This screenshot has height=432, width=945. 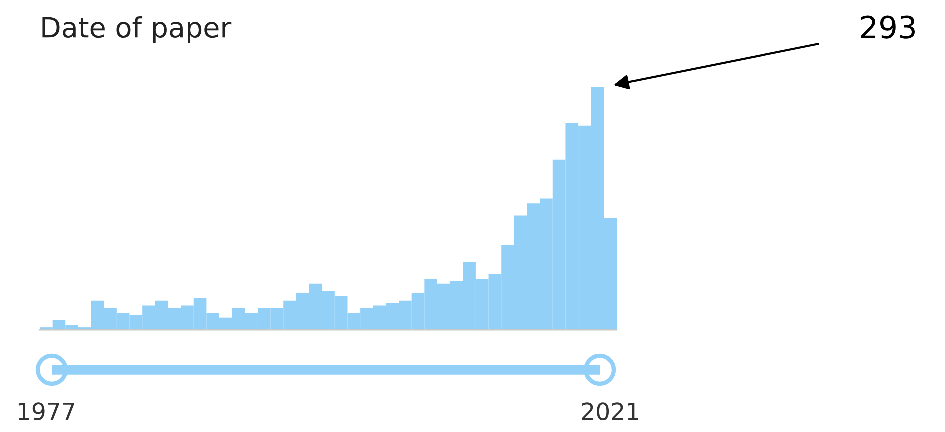 I want to click on x-tick-label: 1977, so click(x=46, y=411).